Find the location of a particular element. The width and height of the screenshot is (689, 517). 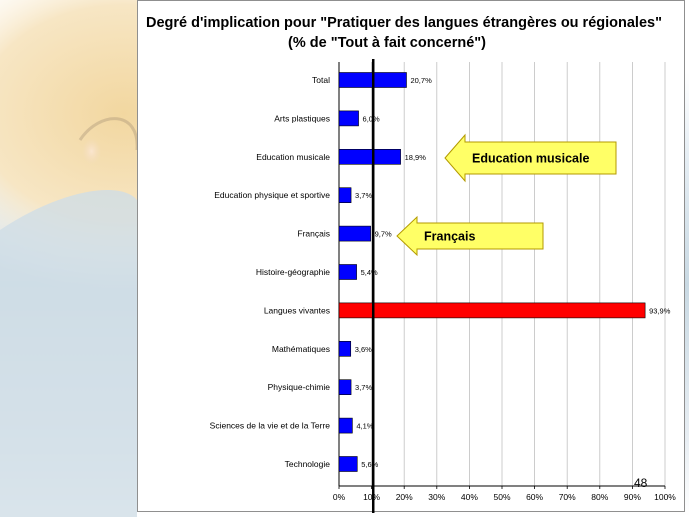

x-tick-label: 60% is located at coordinates (534, 497).